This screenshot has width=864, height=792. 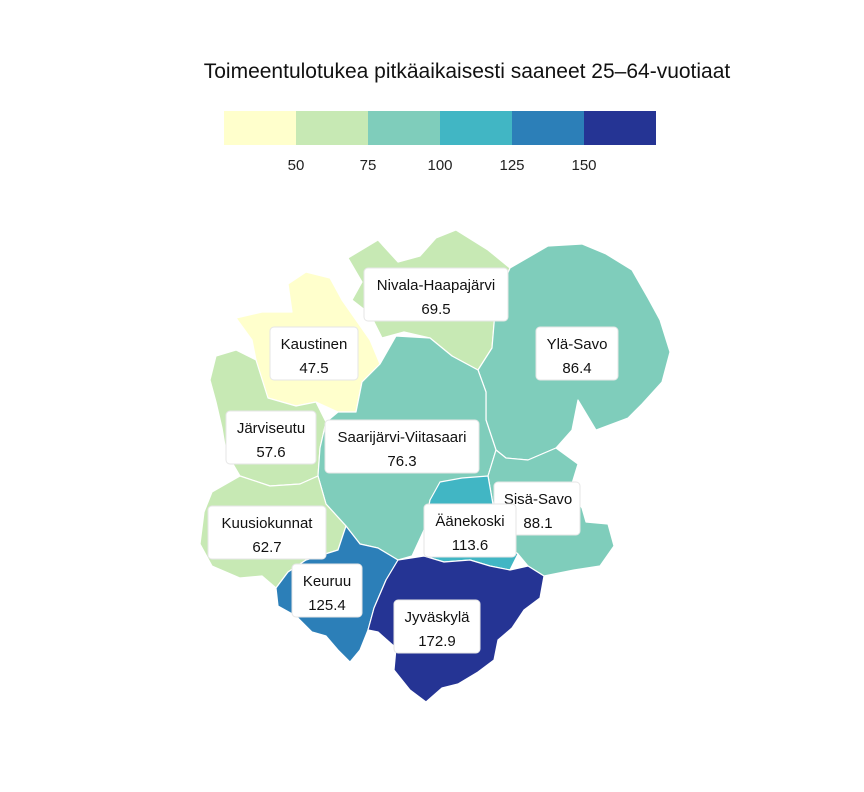 I want to click on region-value: 125.4, so click(x=327, y=605).